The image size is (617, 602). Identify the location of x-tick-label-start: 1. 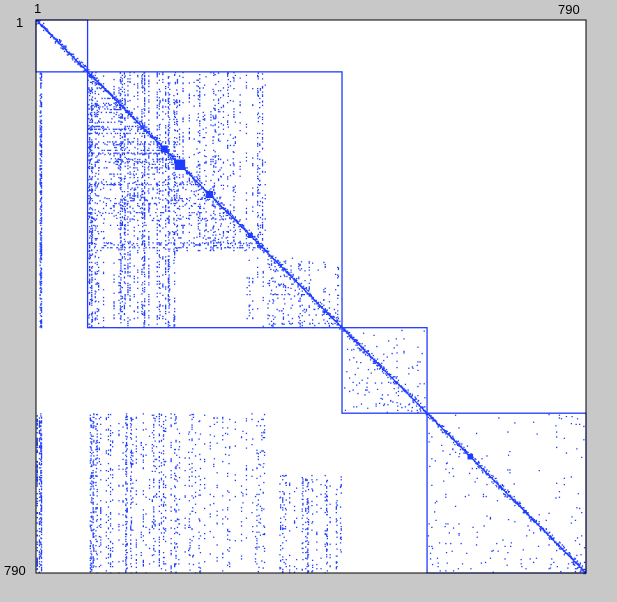
(38, 8).